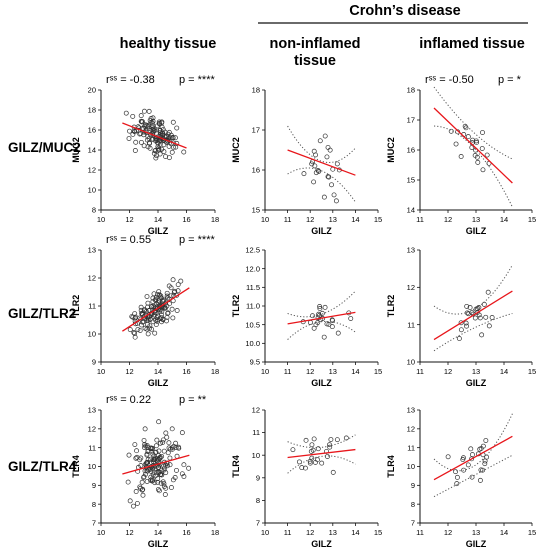 The height and width of the screenshot is (550, 544). I want to click on row-label-tlr4: GILZ/TLR4, so click(42, 466).